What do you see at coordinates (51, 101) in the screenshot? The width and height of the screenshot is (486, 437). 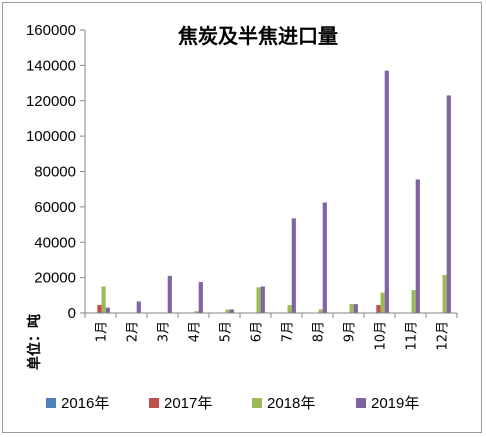 I see `y-tick-label: 120000` at bounding box center [51, 101].